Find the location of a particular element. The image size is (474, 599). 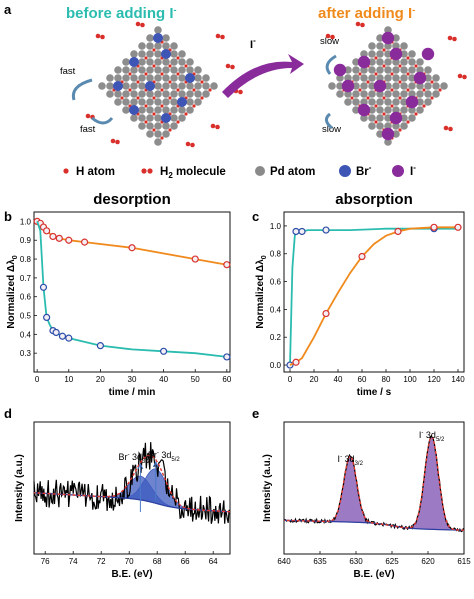

series-line is located at coordinates (373, 296).